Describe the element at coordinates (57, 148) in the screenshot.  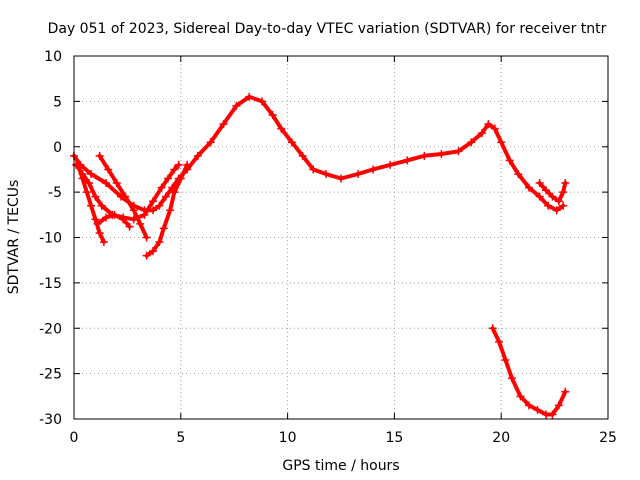
I see `y-tick-label: 0` at that location.